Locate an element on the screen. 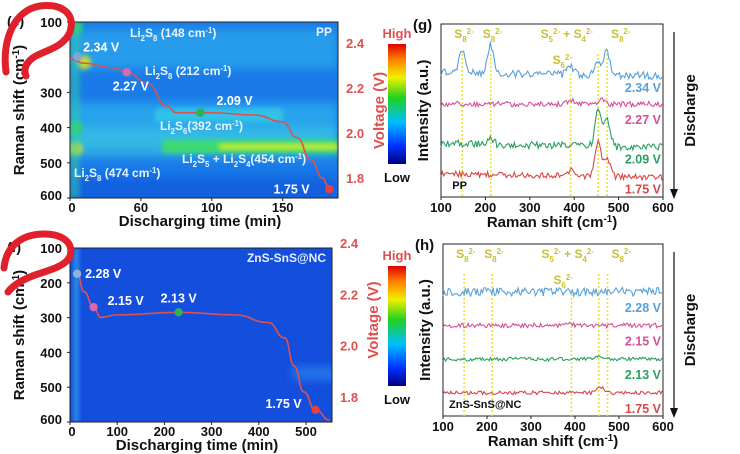 This screenshot has width=740, height=454. species-annotation: Li2S8 (474 cm-1) is located at coordinates (117, 174).